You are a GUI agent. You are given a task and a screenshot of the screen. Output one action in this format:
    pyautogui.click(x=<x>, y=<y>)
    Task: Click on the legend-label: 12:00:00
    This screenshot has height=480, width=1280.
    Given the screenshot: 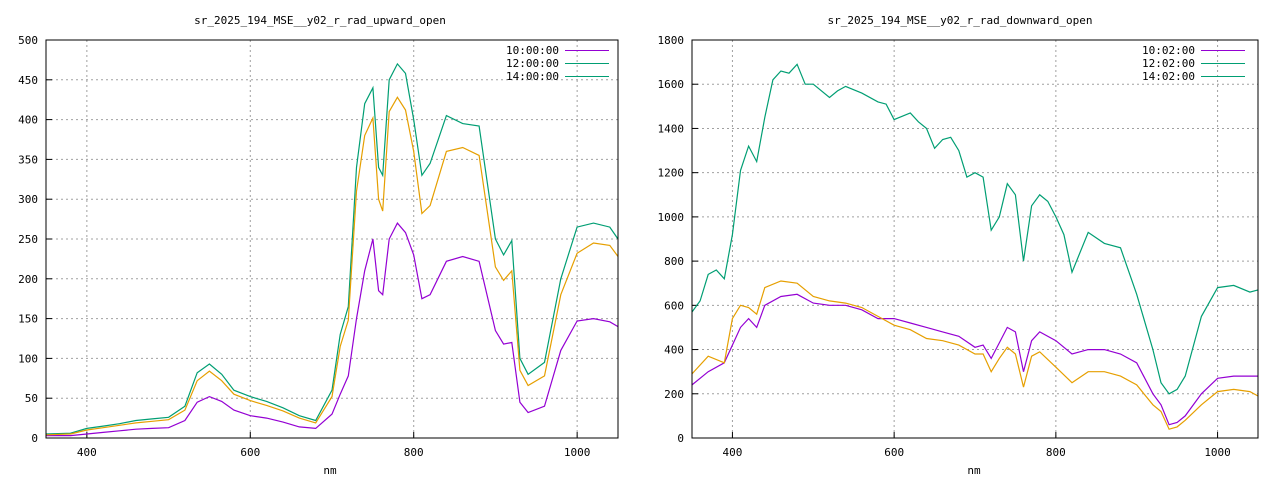 What is the action you would take?
    pyautogui.click(x=532, y=63)
    